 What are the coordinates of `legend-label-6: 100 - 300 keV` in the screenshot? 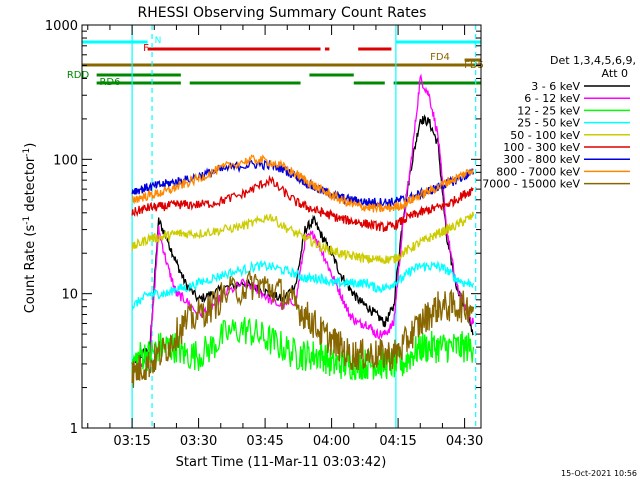 It's located at (541, 147).